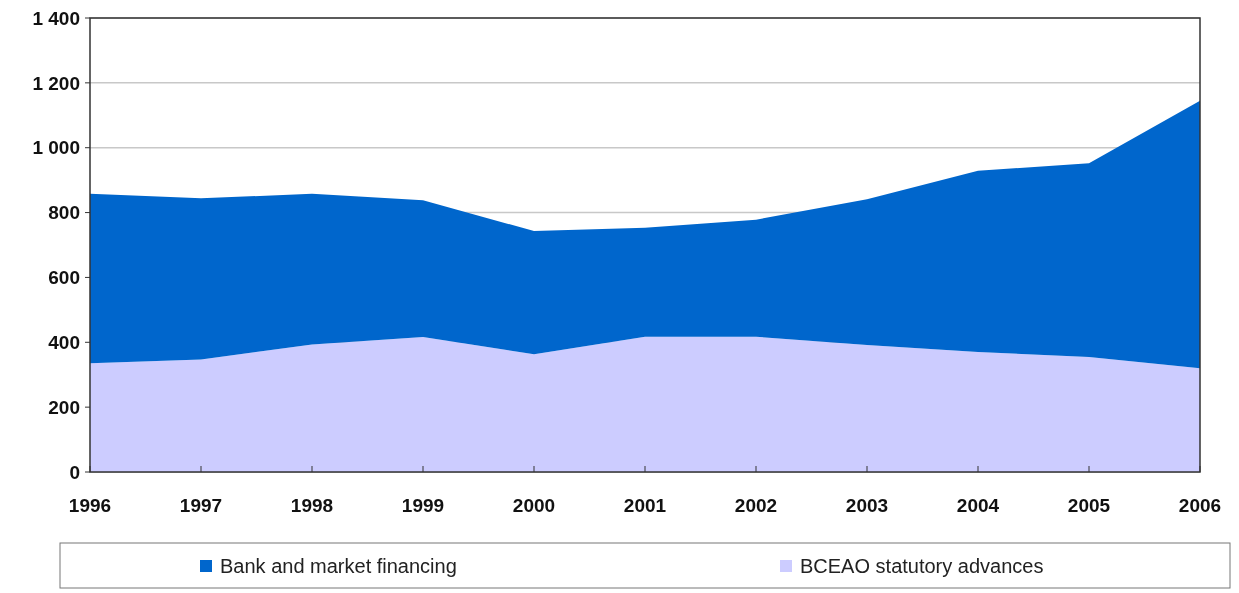 Image resolution: width=1239 pixels, height=593 pixels. Describe the element at coordinates (922, 566) in the screenshot. I see `legend-label: BCEAO statutory advances` at that location.